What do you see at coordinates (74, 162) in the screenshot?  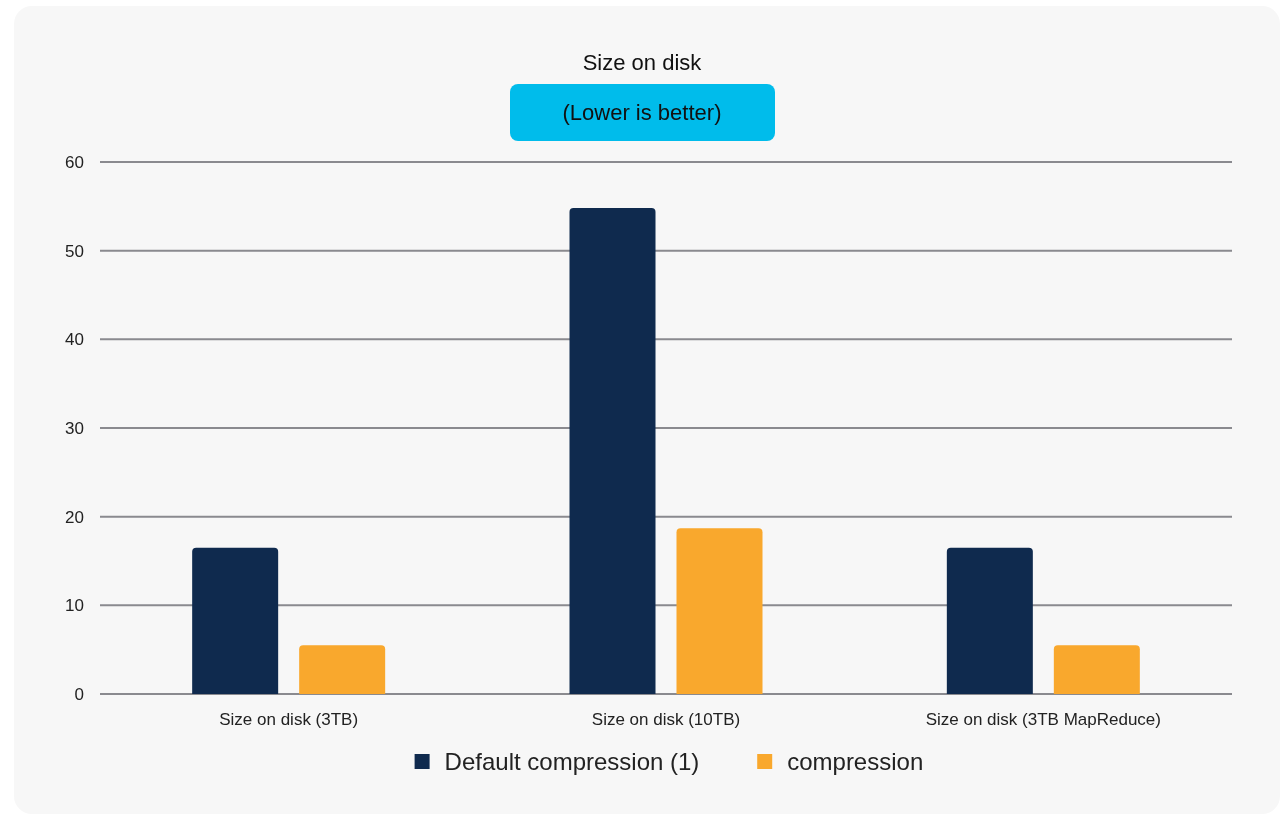 I see `y-tick-label: 60` at bounding box center [74, 162].